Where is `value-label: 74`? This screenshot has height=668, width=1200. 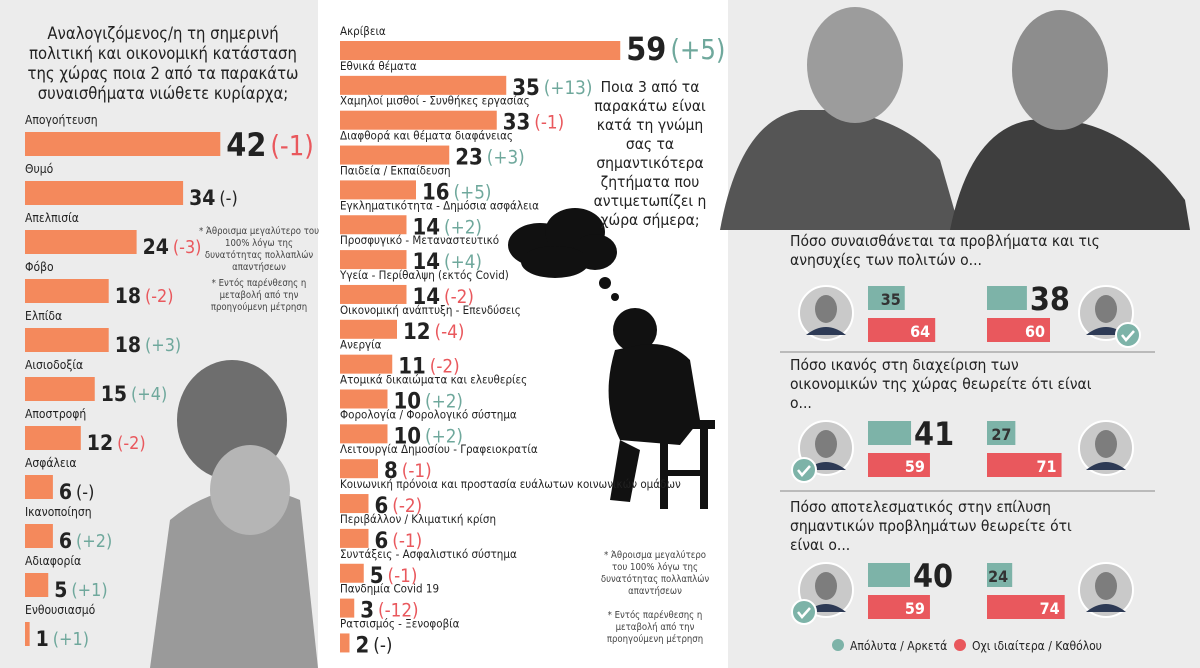
value-label: 74 is located at coordinates (1050, 608).